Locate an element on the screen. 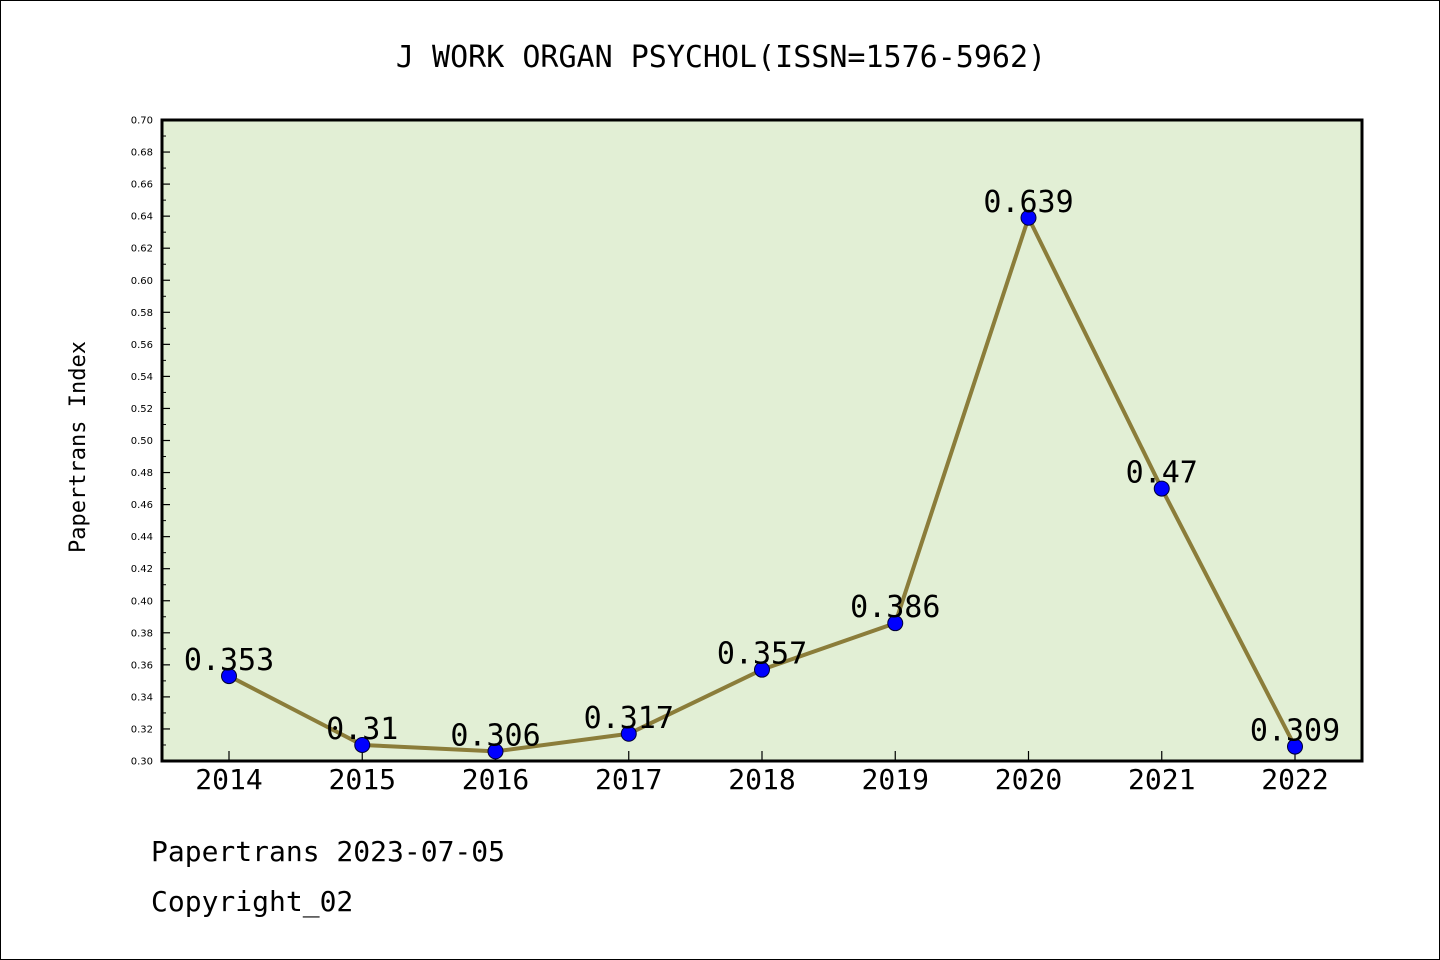 The width and height of the screenshot is (1440, 960). y-tick-label: 0.38 is located at coordinates (142, 633).